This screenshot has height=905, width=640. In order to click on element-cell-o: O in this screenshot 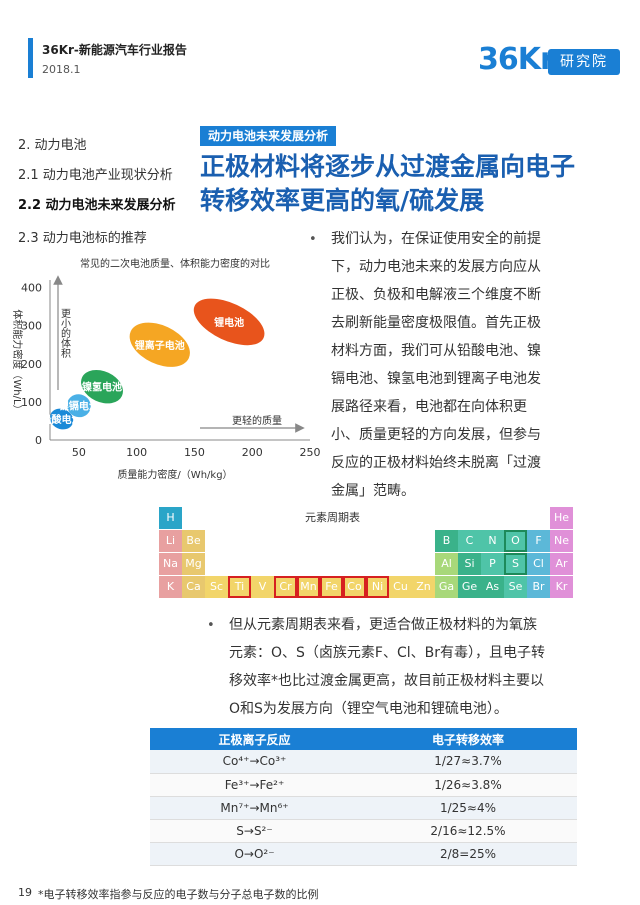, I will do `click(515, 541)`.